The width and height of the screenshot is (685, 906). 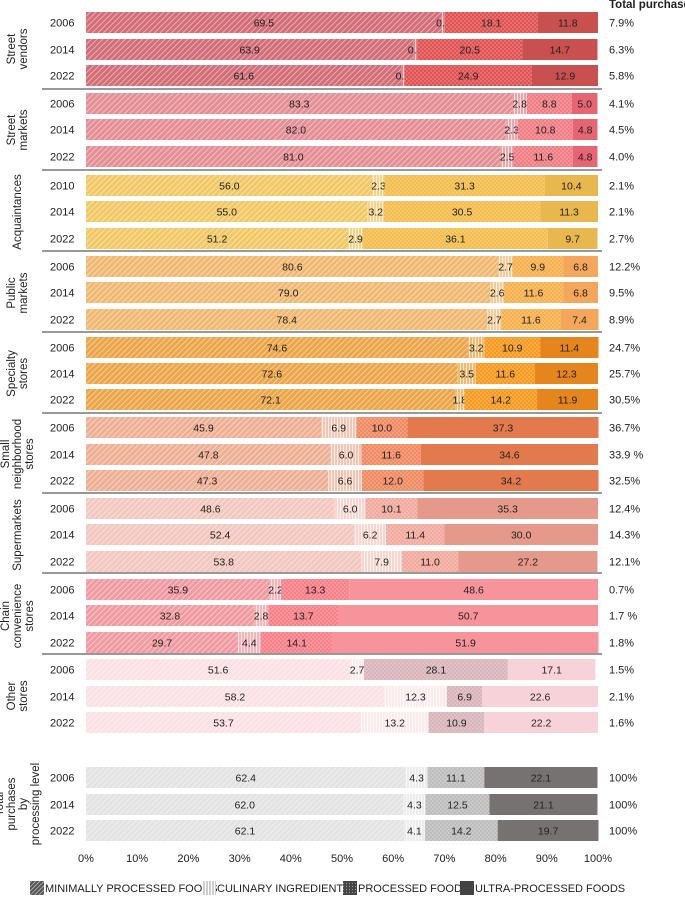 I want to click on data-label: 21.1, so click(x=543, y=806).